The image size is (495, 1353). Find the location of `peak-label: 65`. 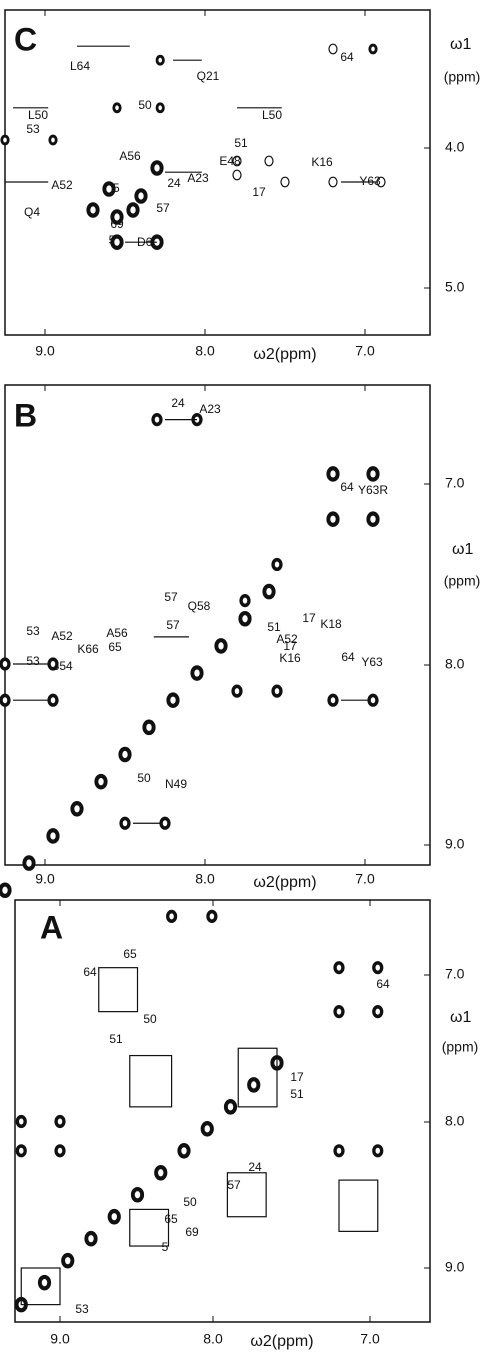

peak-label: 65 is located at coordinates (130, 954).